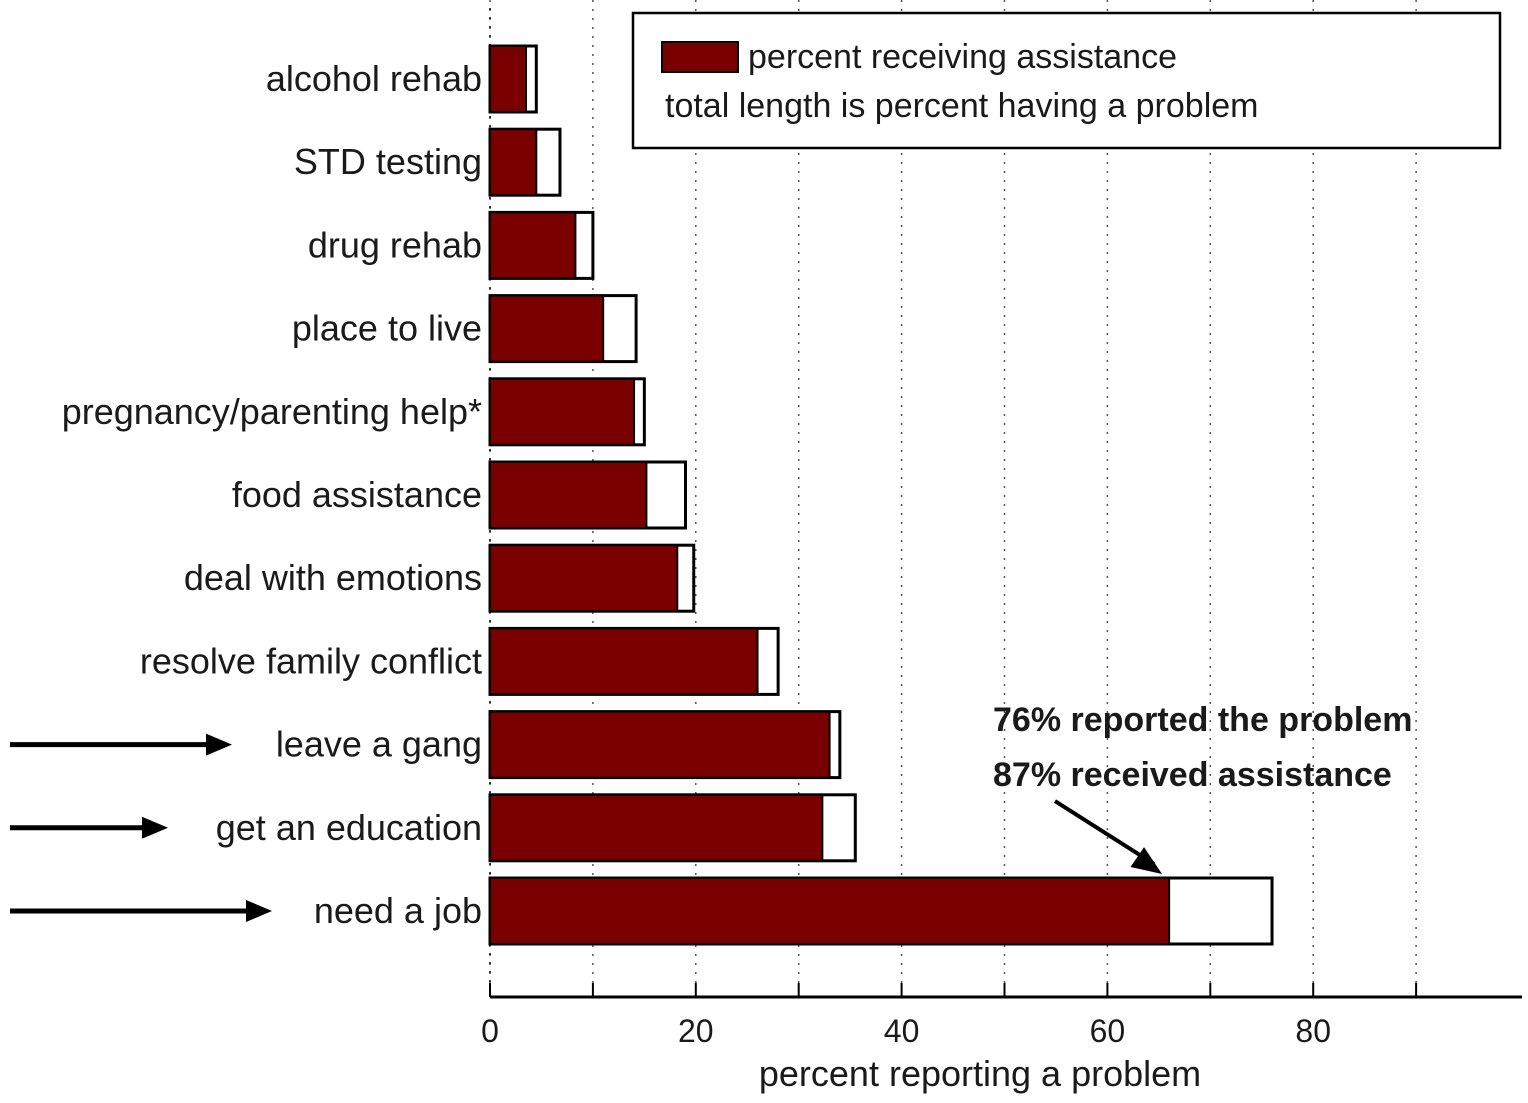 This screenshot has width=1528, height=1103. What do you see at coordinates (961, 106) in the screenshot?
I see `legend-entry-total: total length is percent having a problem` at bounding box center [961, 106].